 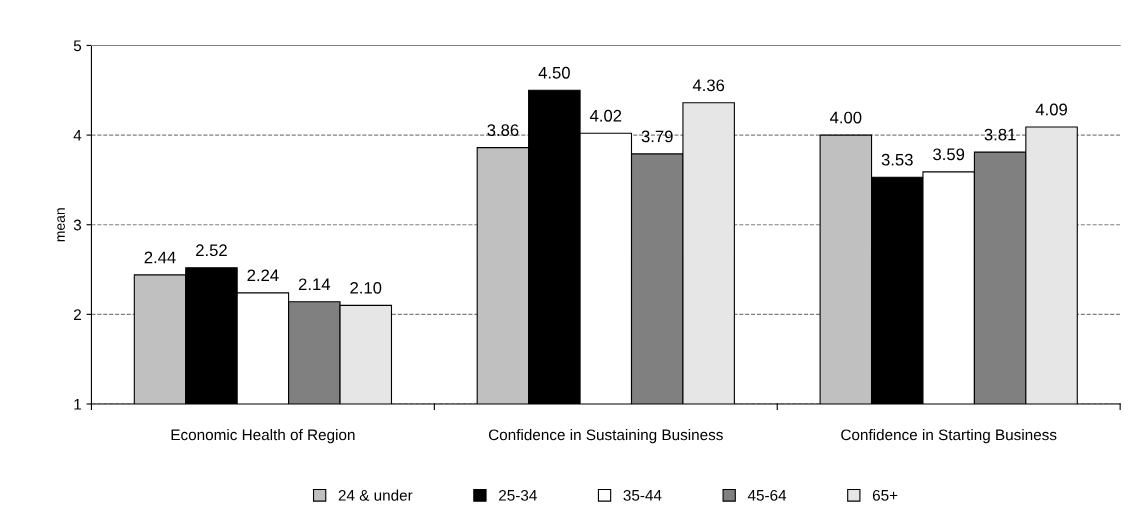 I want to click on data-label: 4.02, so click(x=605, y=115).